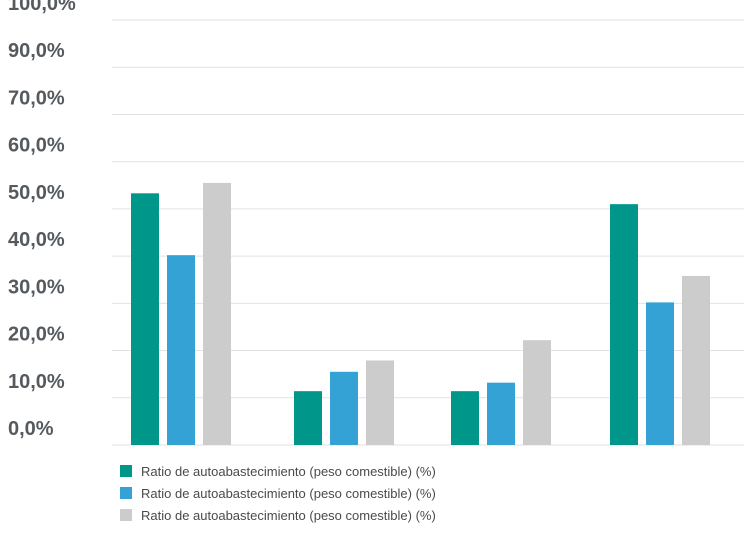 Image resolution: width=744 pixels, height=533 pixels. I want to click on y-tick-label: 0,0%, so click(31, 429).